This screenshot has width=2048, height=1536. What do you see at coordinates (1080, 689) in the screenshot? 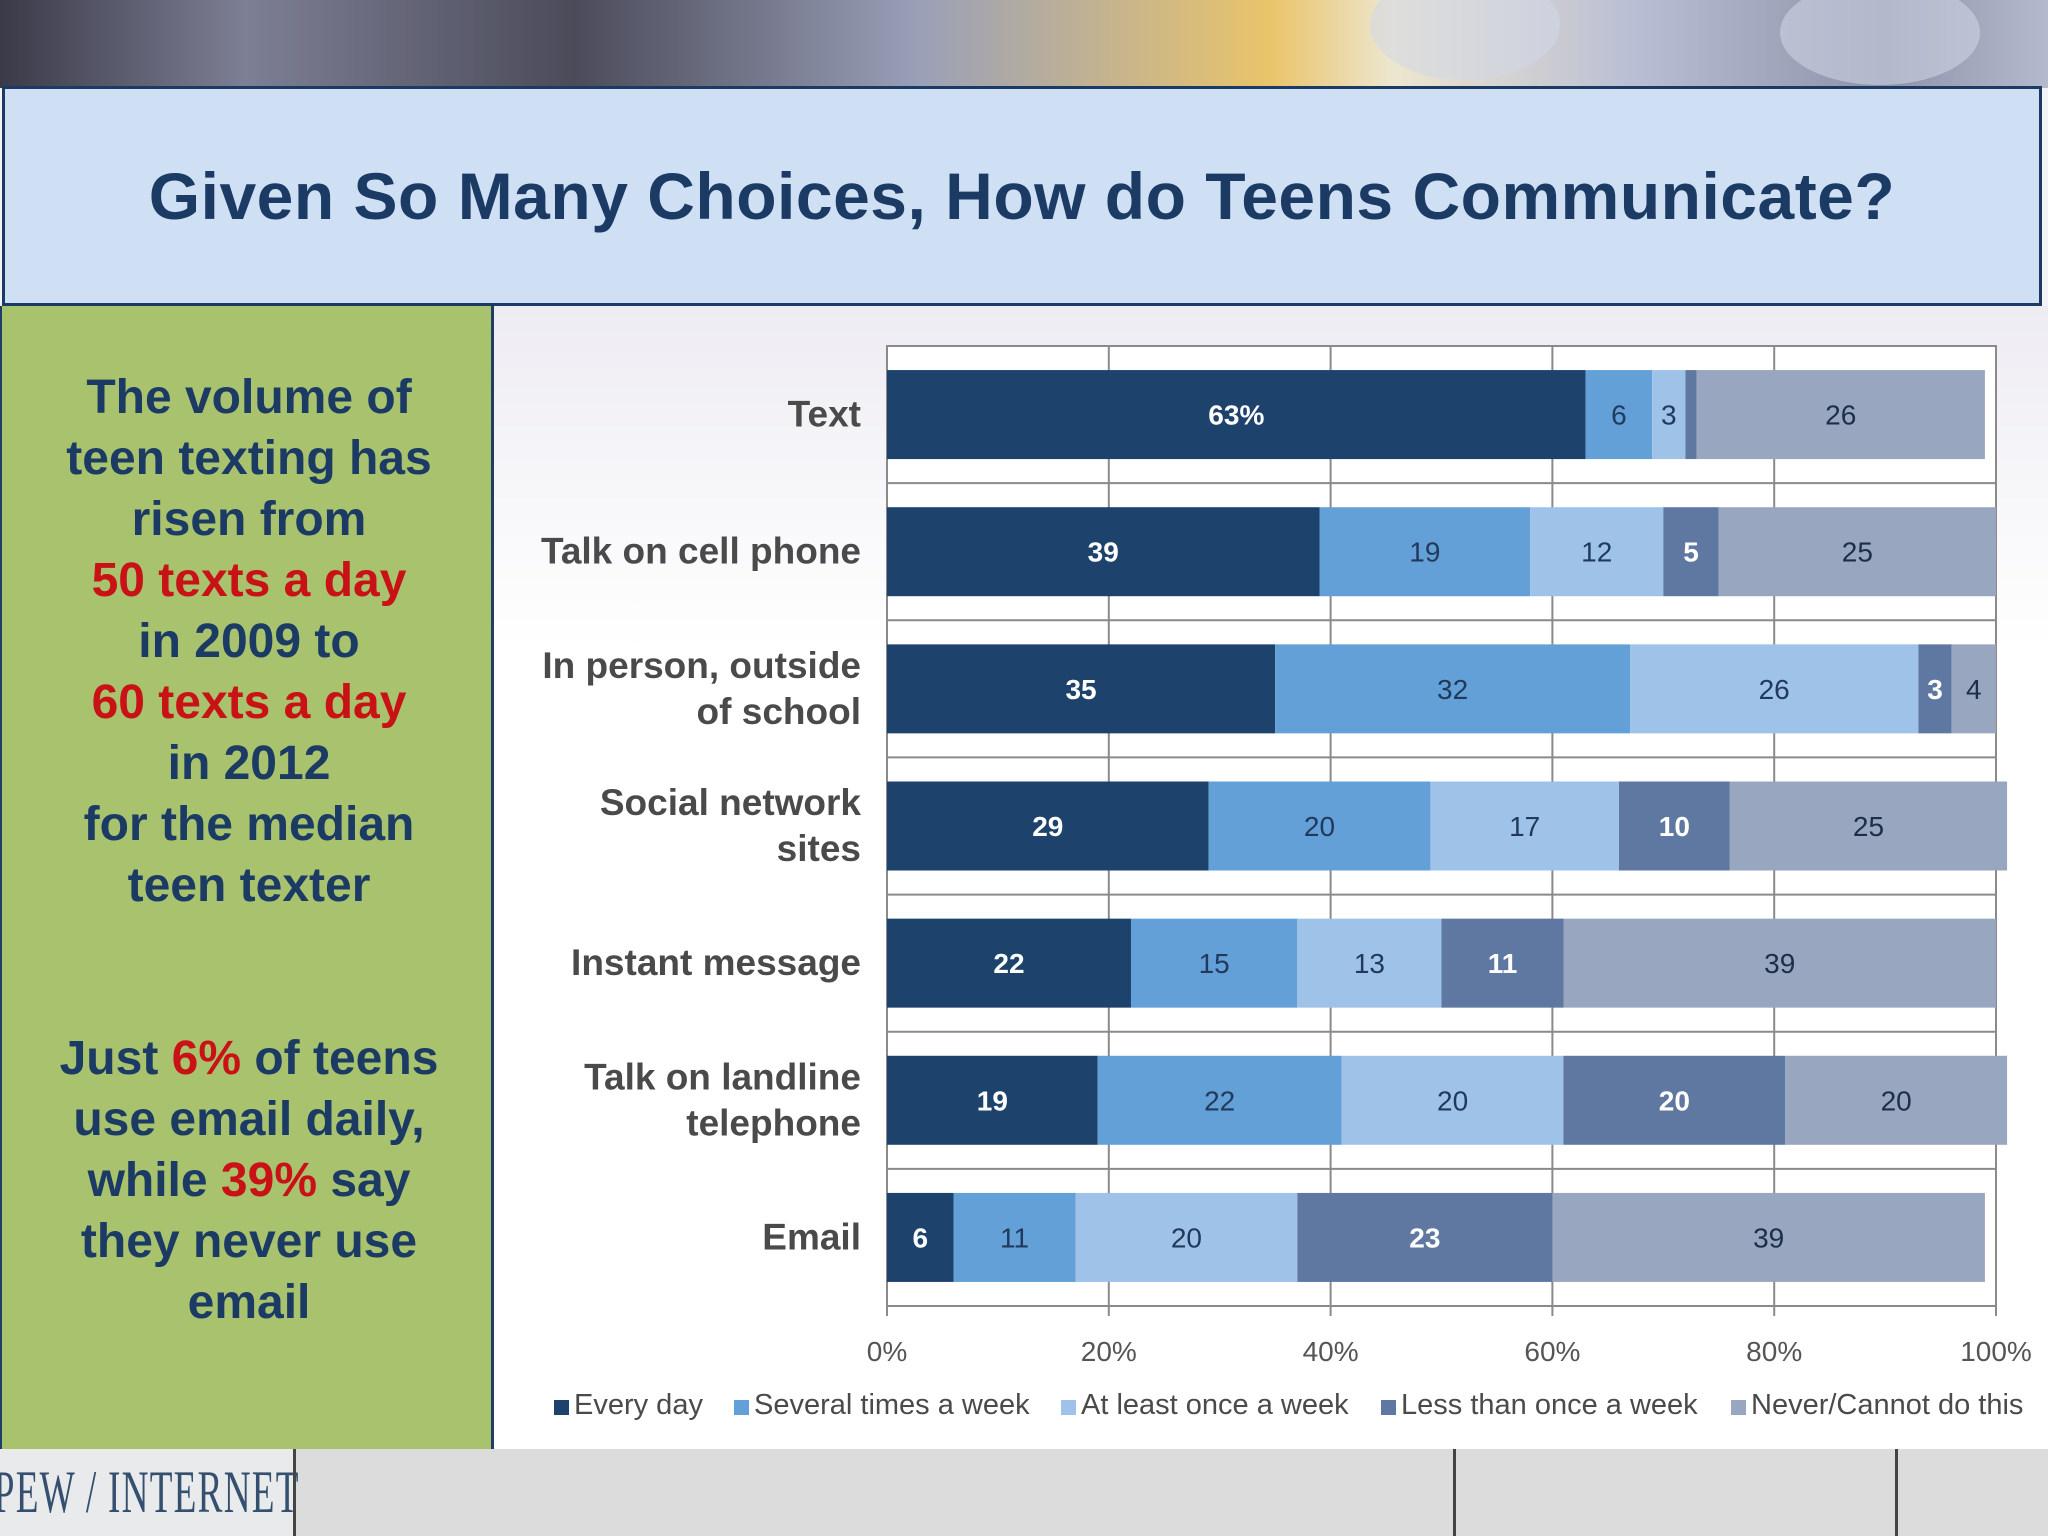
I see `data-label: 35` at bounding box center [1080, 689].